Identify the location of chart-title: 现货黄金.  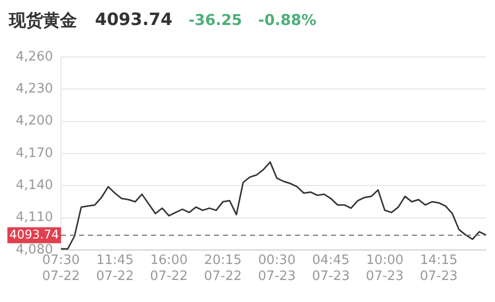
(43, 21).